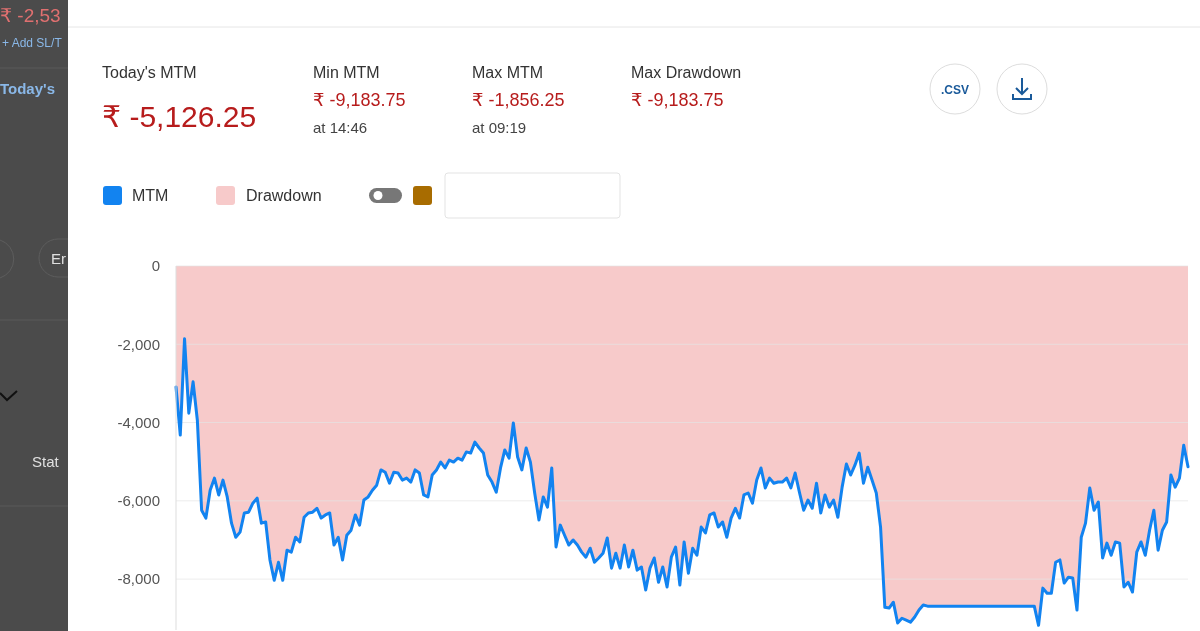 This screenshot has width=1200, height=631. What do you see at coordinates (955, 90) in the screenshot?
I see `text: .CSV` at bounding box center [955, 90].